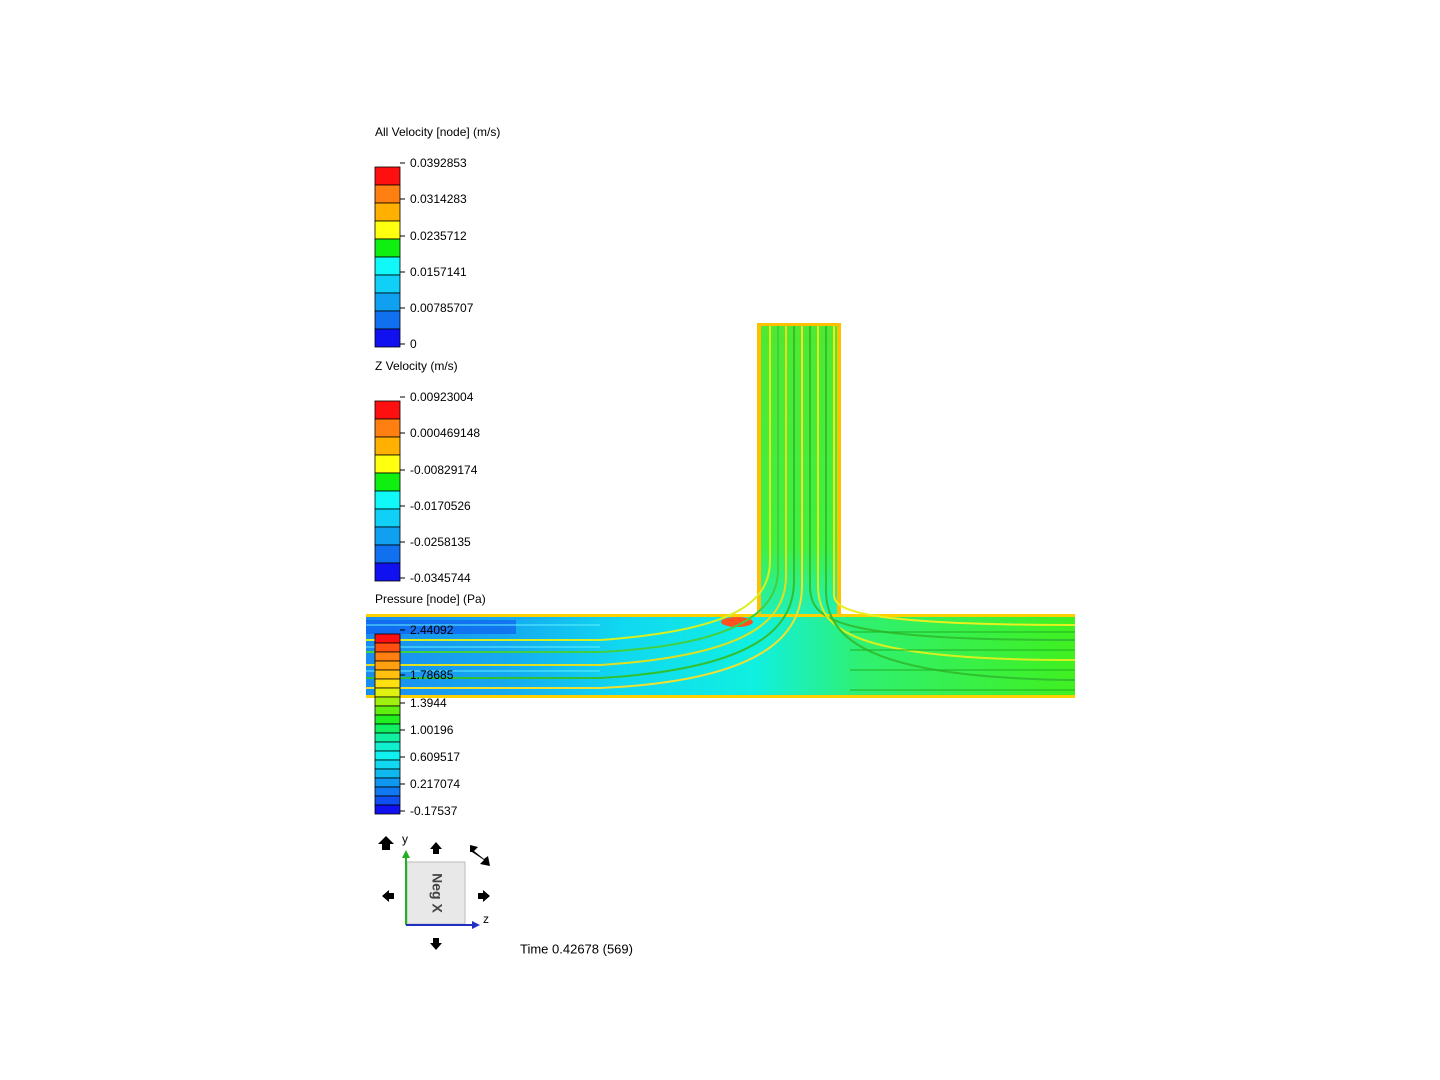  I want to click on y-arrow, so click(406, 854).